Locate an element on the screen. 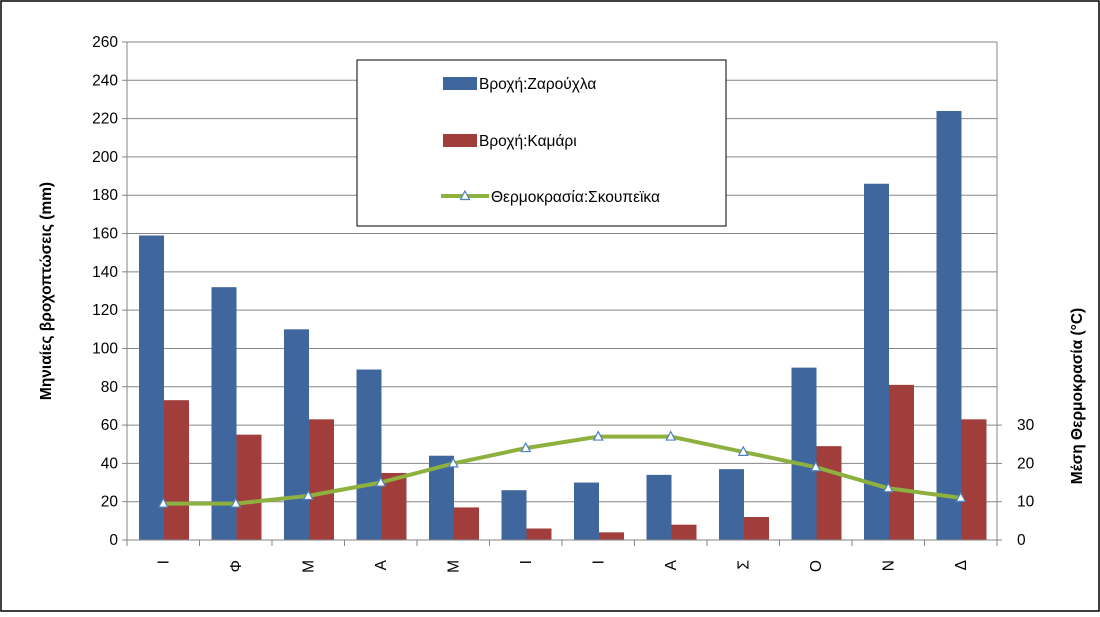 Image resolution: width=1100 pixels, height=617 pixels. y-tick-label: 200 is located at coordinates (105, 157).